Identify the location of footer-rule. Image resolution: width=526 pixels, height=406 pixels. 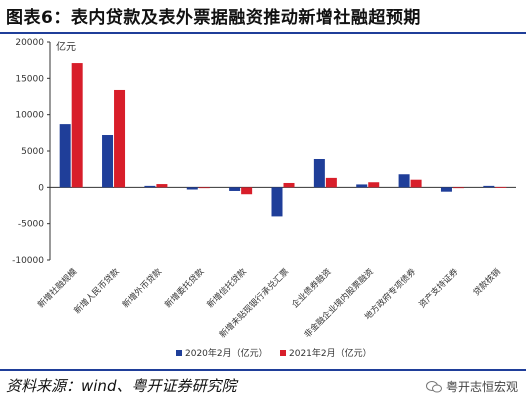
(263, 370).